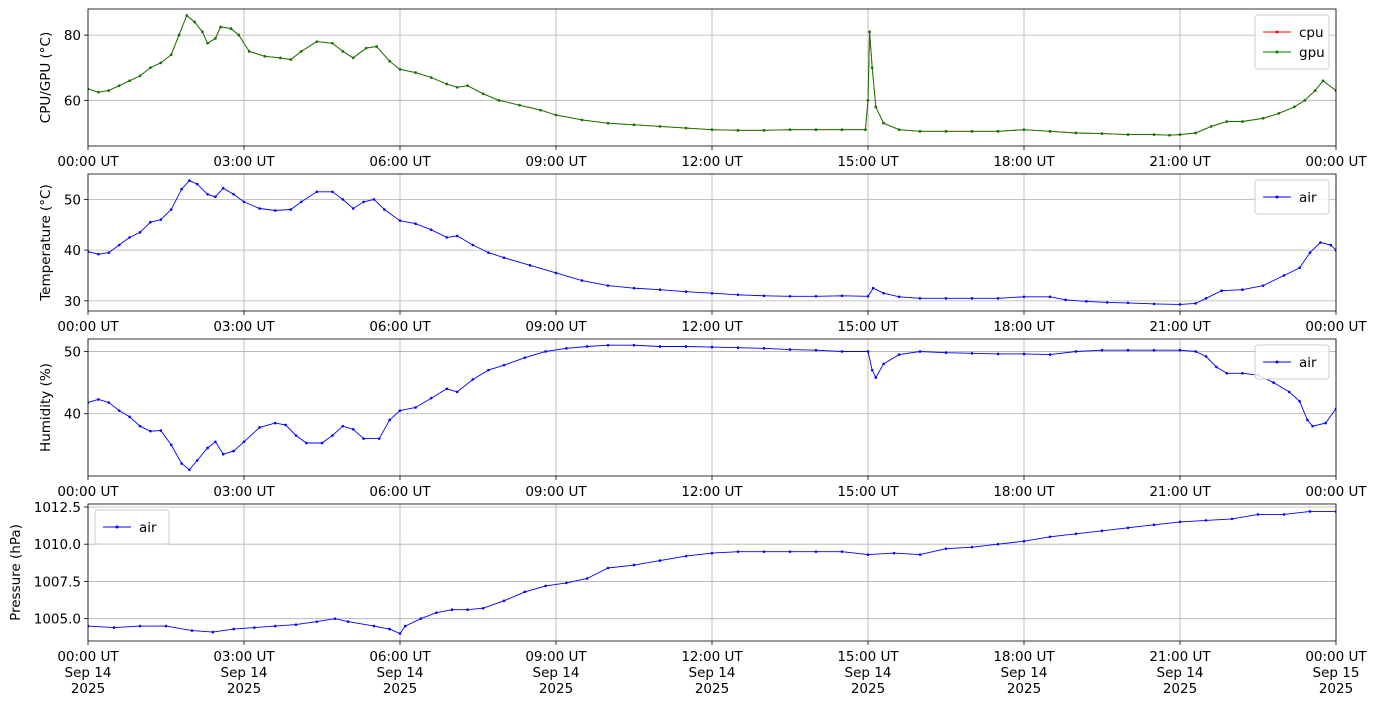 The width and height of the screenshot is (1377, 707). What do you see at coordinates (1312, 53) in the screenshot?
I see `legend-label-gpu: gpu` at bounding box center [1312, 53].